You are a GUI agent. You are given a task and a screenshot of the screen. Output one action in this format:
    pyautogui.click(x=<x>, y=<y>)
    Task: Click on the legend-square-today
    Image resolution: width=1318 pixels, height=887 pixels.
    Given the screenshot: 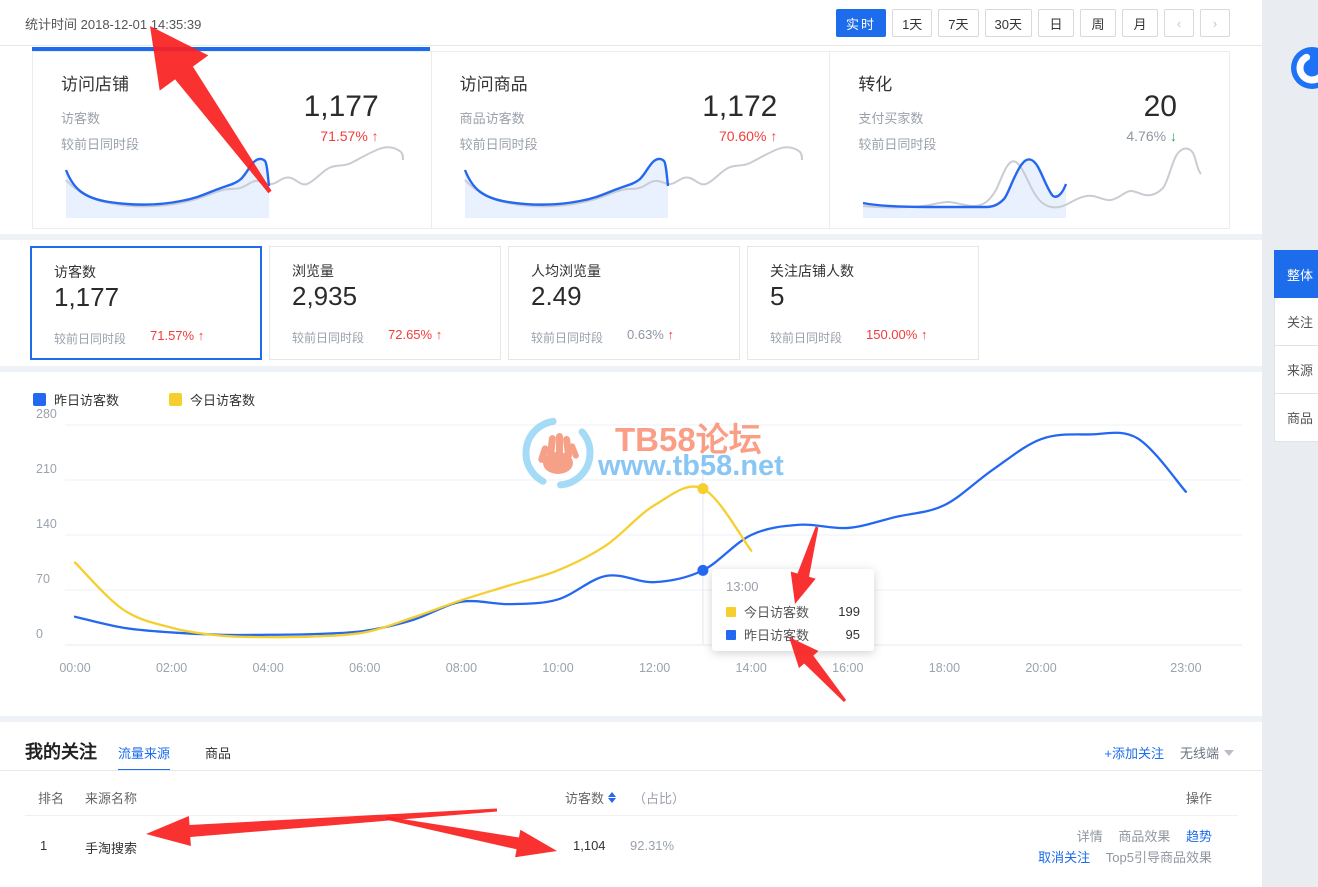 What is the action you would take?
    pyautogui.click(x=176, y=399)
    